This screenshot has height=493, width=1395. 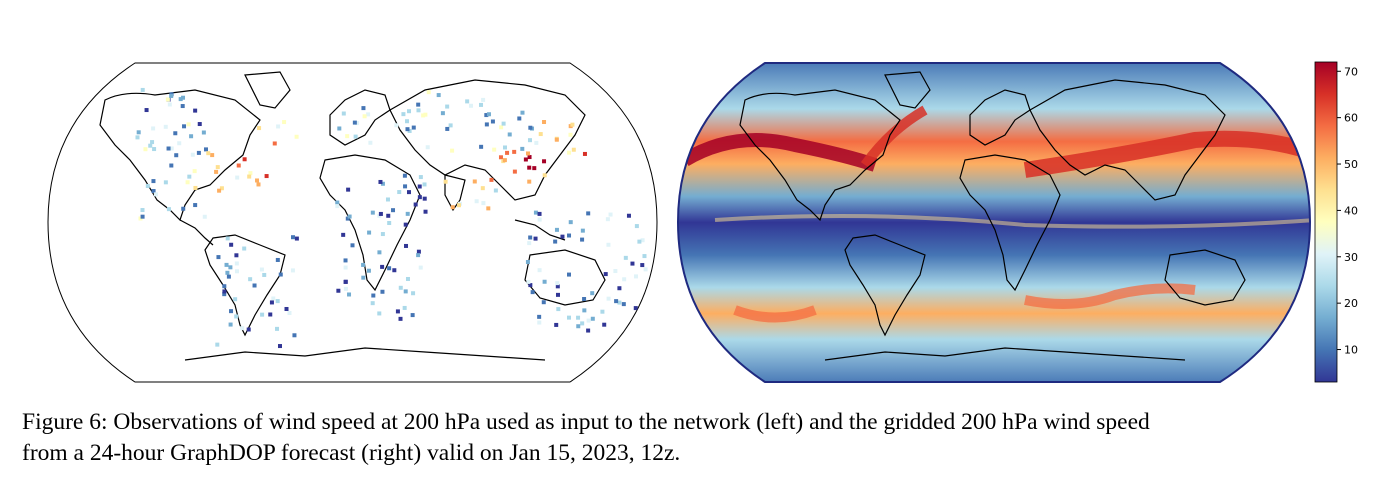 I want to click on colorbar-tick-label: 10, so click(x=1351, y=350).